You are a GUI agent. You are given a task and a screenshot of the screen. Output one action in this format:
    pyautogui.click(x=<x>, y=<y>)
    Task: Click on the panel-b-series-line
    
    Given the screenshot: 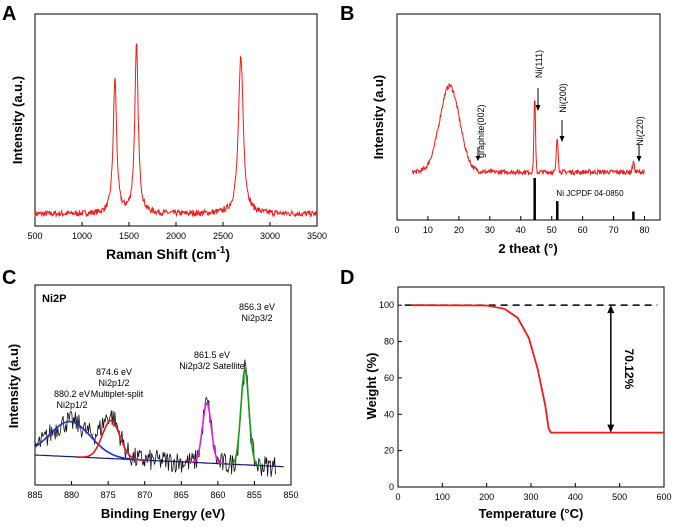 What is the action you would take?
    pyautogui.click(x=528, y=130)
    